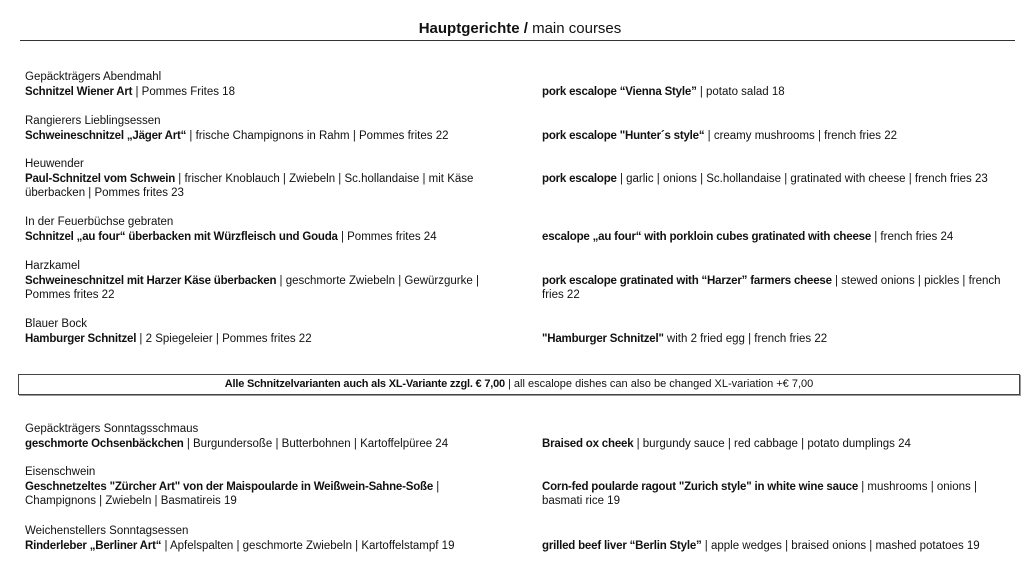  I want to click on page-title: Hauptgerichte / main courses, so click(512, 29).